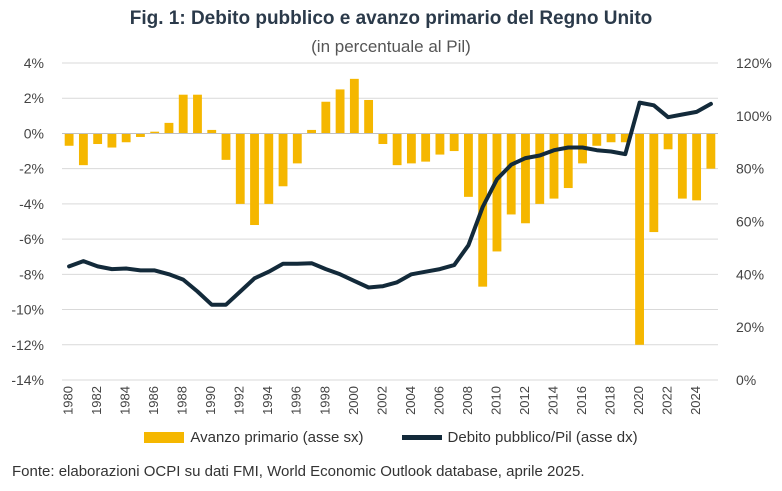  I want to click on legend-label-bars: Avanzo primario (asse sx), so click(277, 437).